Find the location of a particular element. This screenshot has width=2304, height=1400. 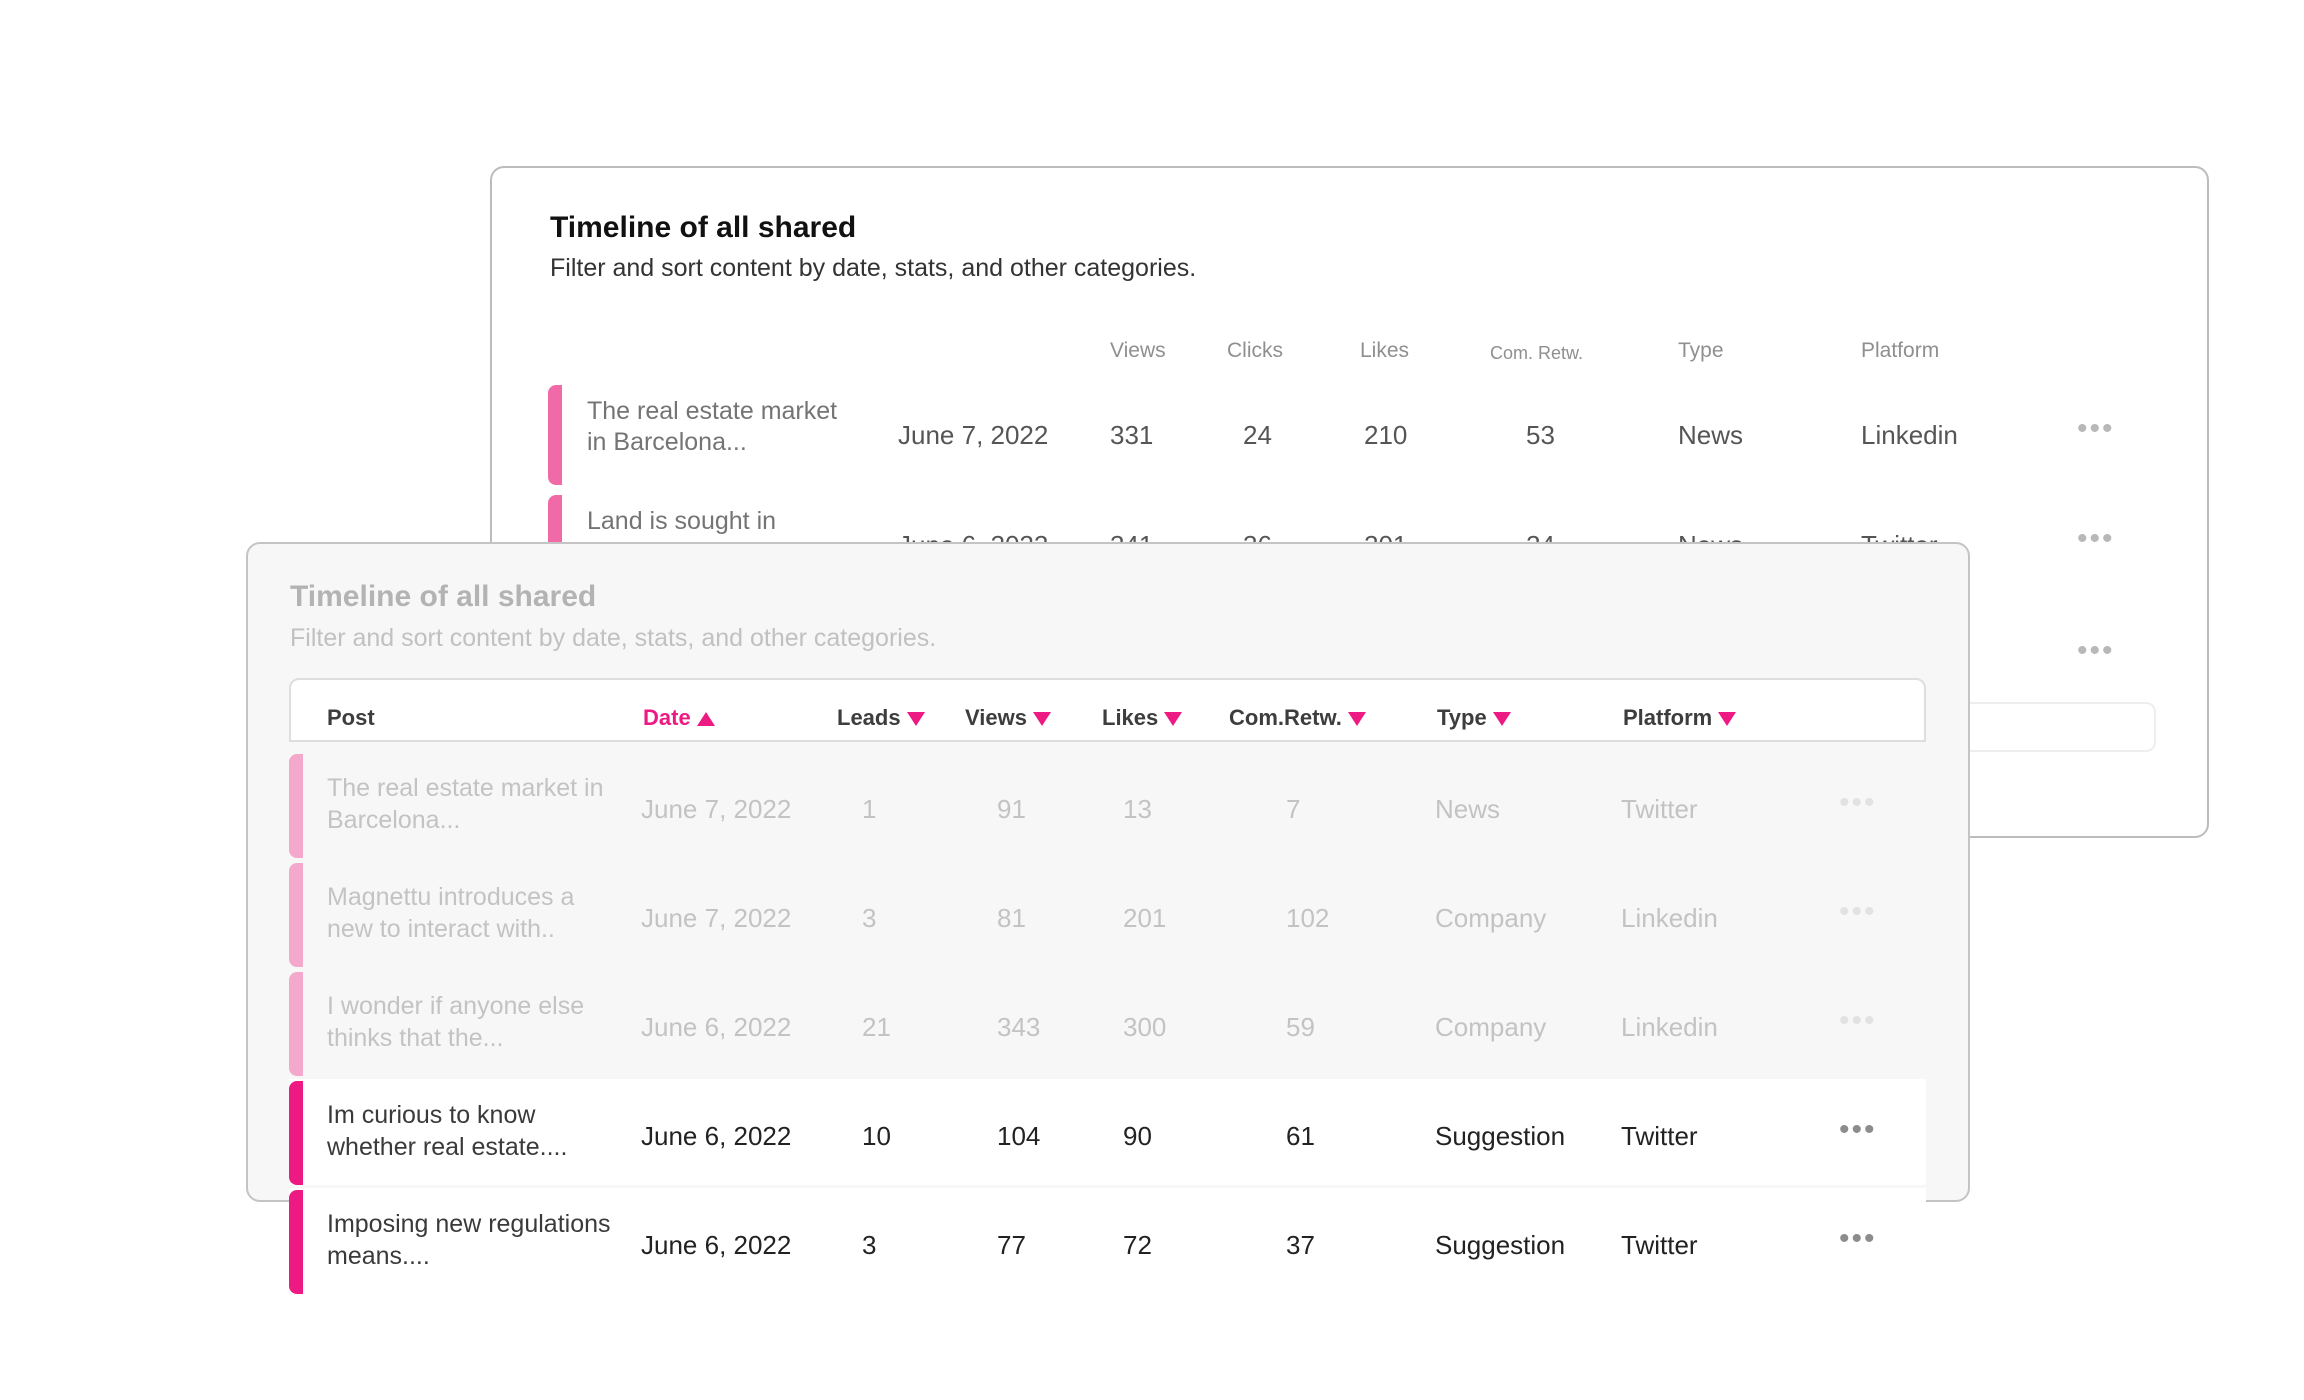

header-date: Date is located at coordinates (679, 718).